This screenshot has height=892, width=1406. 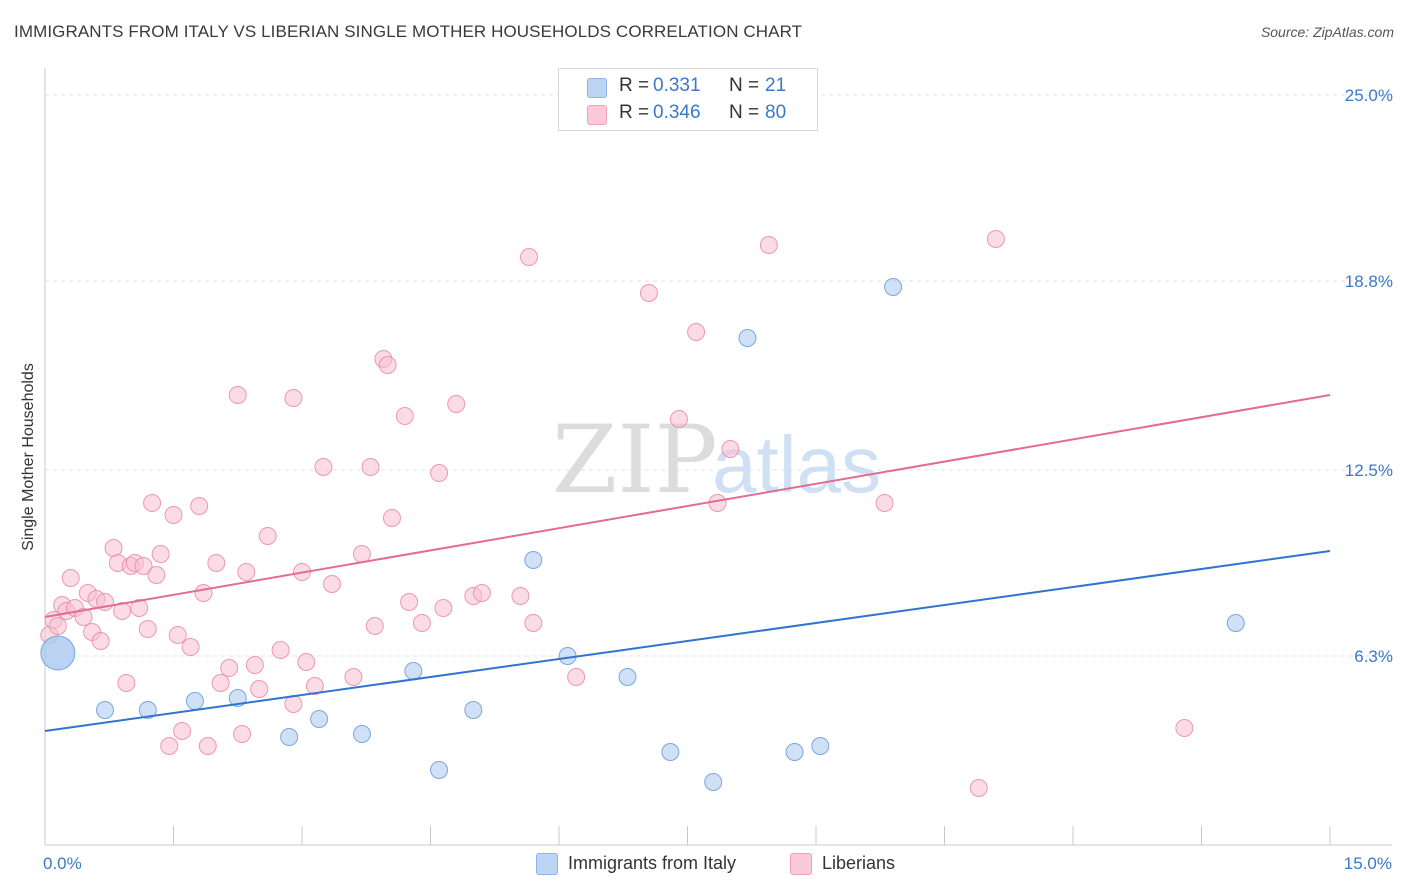 I want to click on x-axis-ticks, so click(x=687, y=835).